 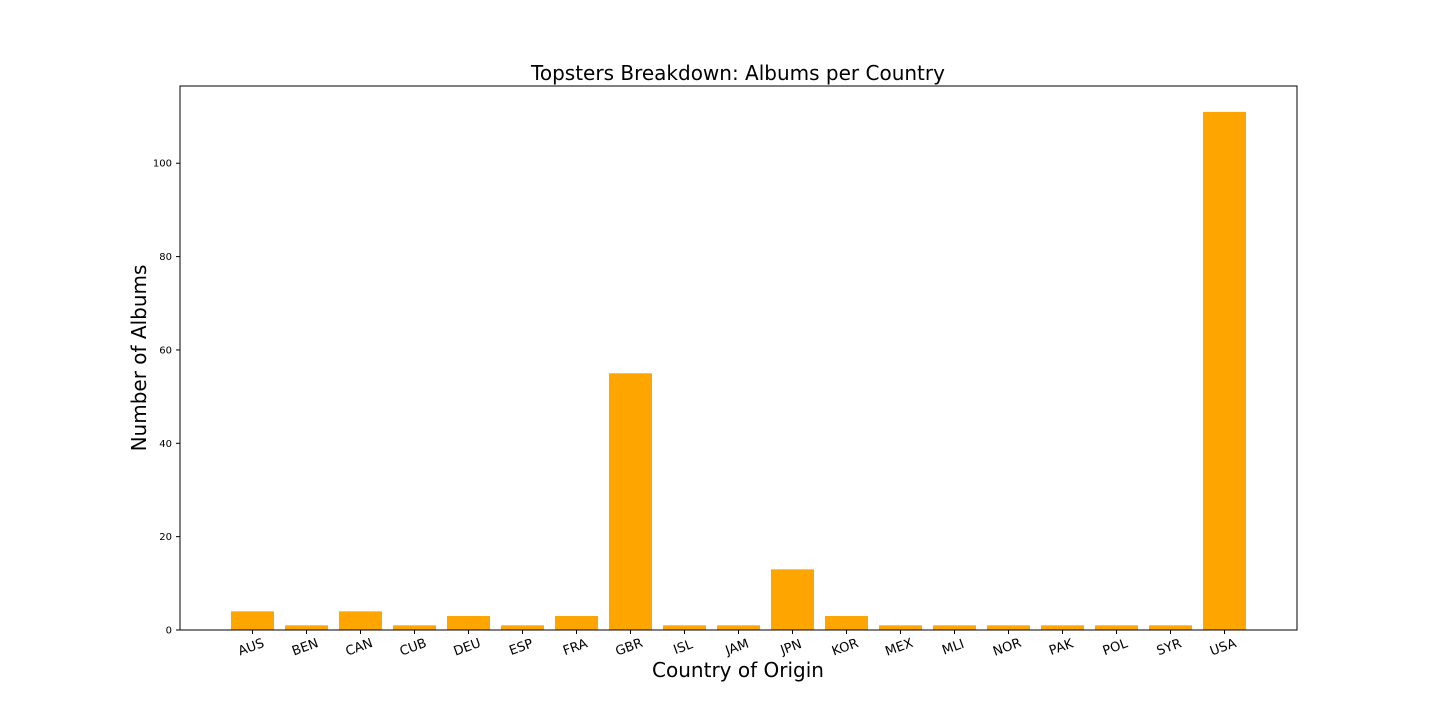 What do you see at coordinates (169, 631) in the screenshot?
I see `y-tick-label: 0` at bounding box center [169, 631].